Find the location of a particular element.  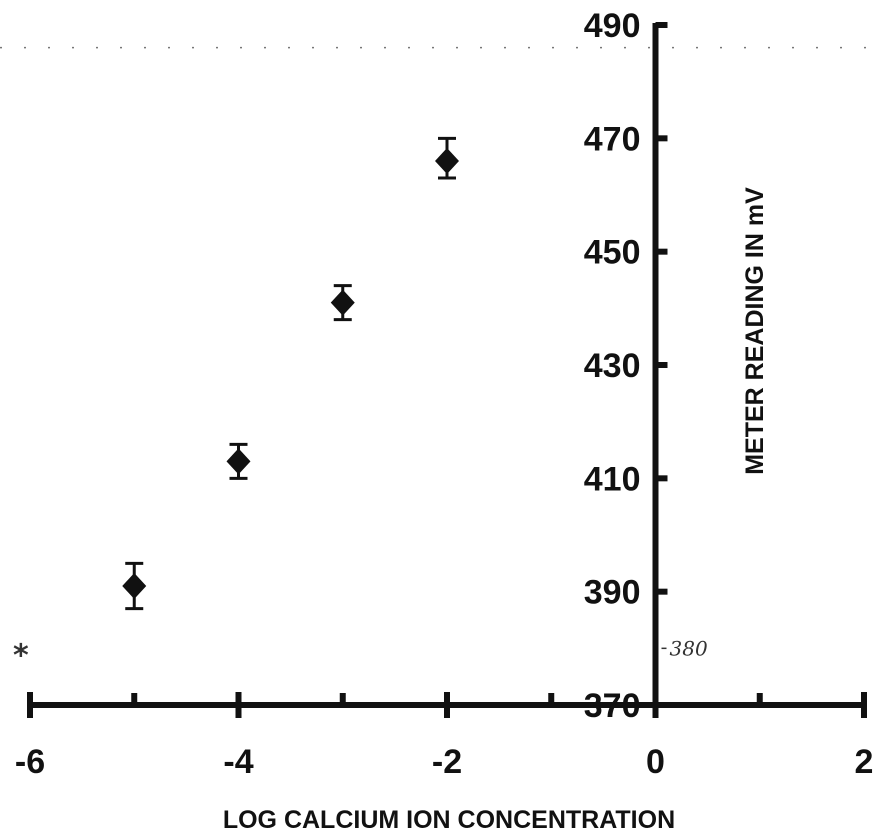

x-tick-label: -2 is located at coordinates (447, 762).